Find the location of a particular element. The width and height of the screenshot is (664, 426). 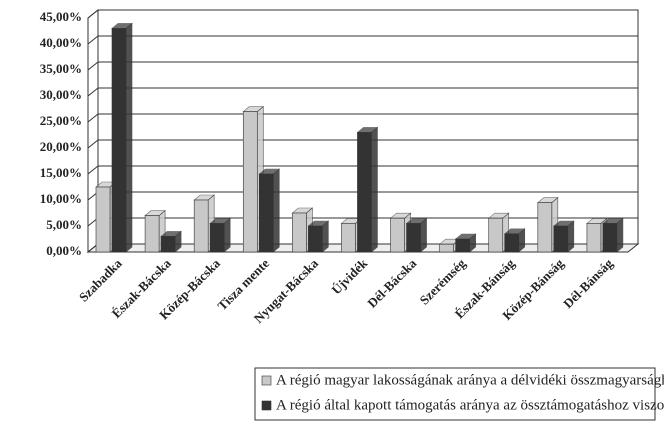

x-tick-label: Újvidék is located at coordinates (349, 276).